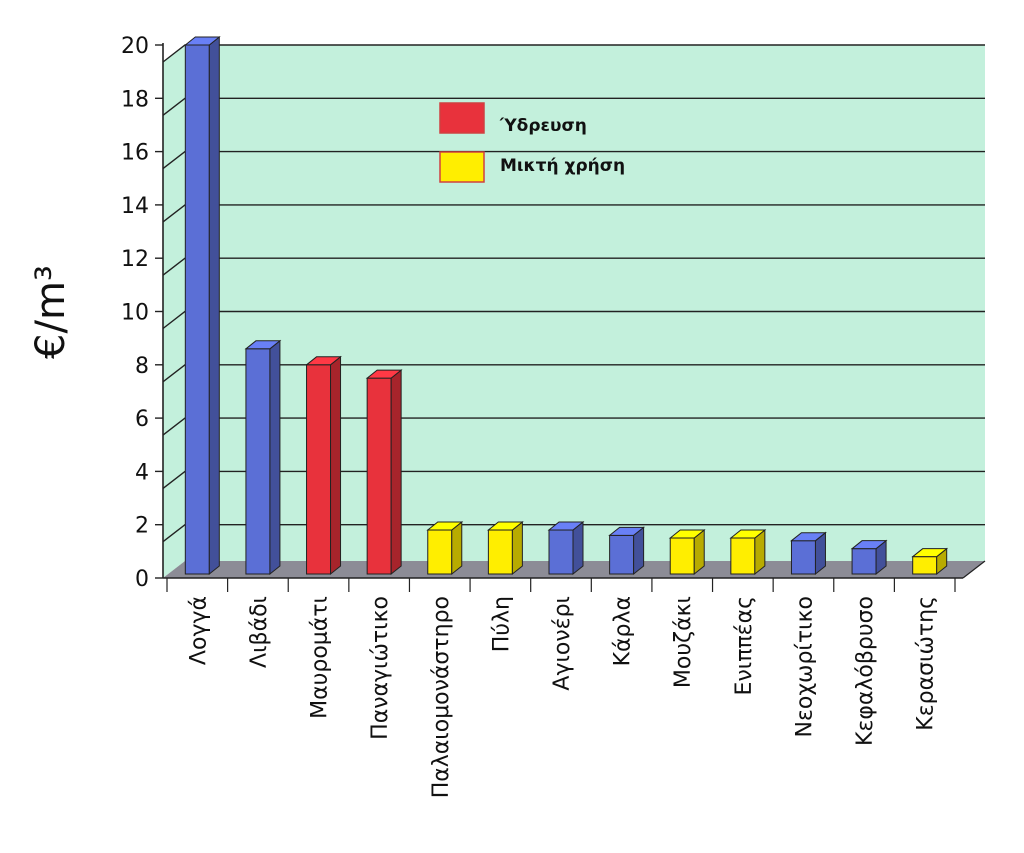  What do you see at coordinates (744, 645) in the screenshot?
I see `x-tick-label: Ενιππέας` at bounding box center [744, 645].